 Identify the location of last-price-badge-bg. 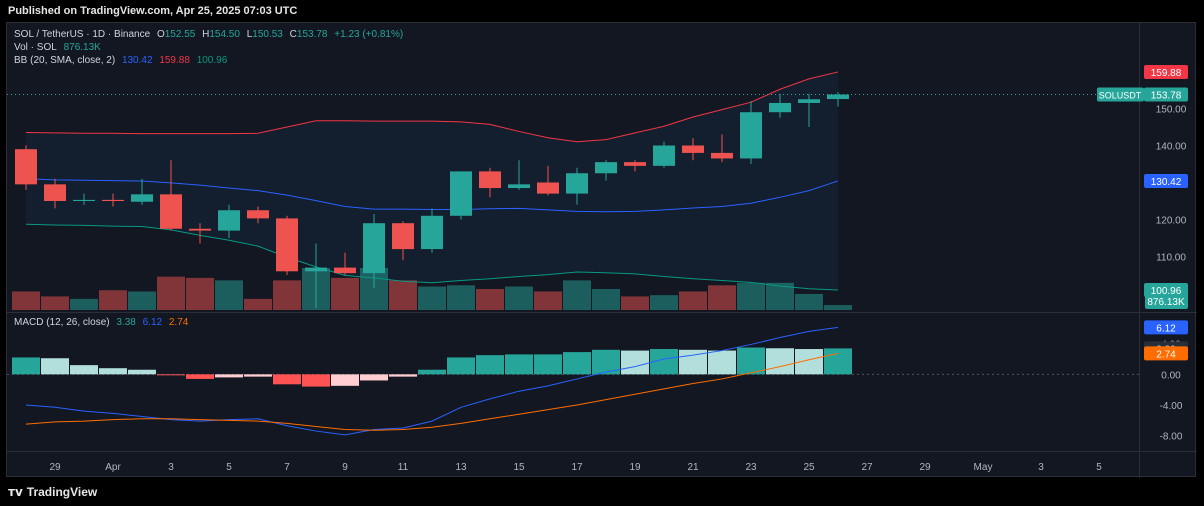
(1166, 94).